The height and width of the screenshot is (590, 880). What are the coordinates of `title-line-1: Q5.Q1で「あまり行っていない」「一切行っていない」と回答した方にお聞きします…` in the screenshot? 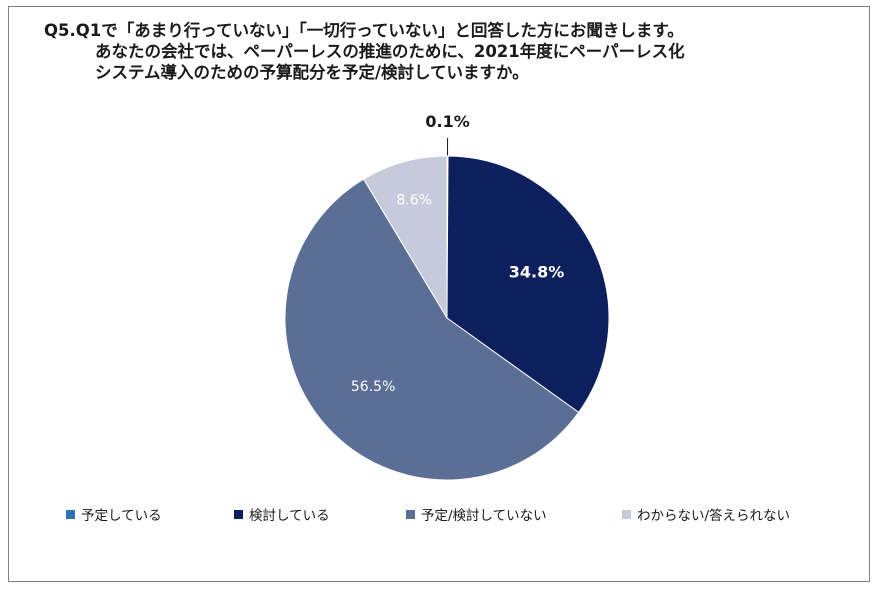 It's located at (364, 30).